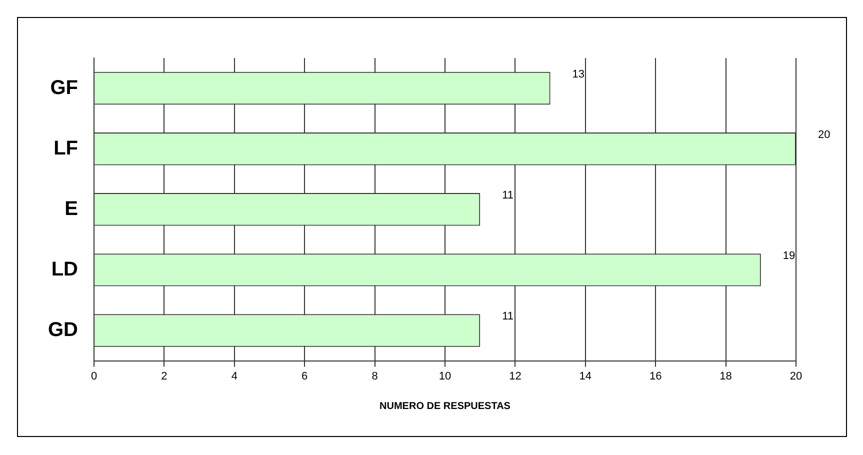  What do you see at coordinates (515, 376) in the screenshot?
I see `x-tick-label: 12` at bounding box center [515, 376].